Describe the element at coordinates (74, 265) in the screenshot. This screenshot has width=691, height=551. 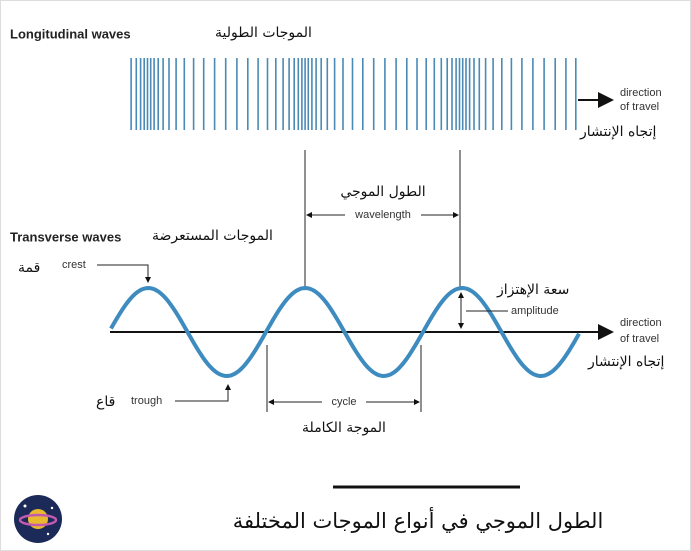
I see `crest-label: crest` at that location.